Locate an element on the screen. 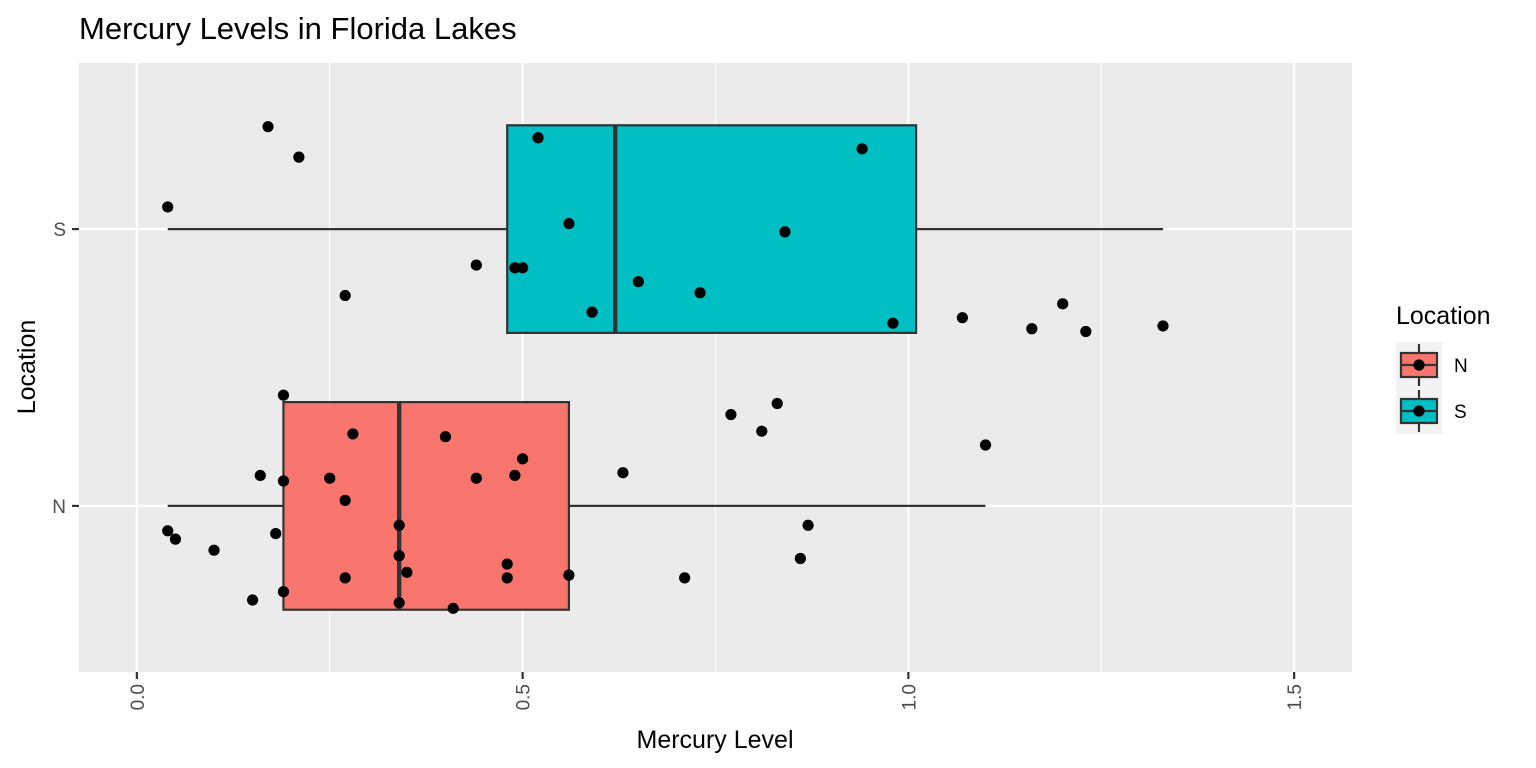 This screenshot has height=768, width=1536. x-tick-label: 0.0 is located at coordinates (138, 697).